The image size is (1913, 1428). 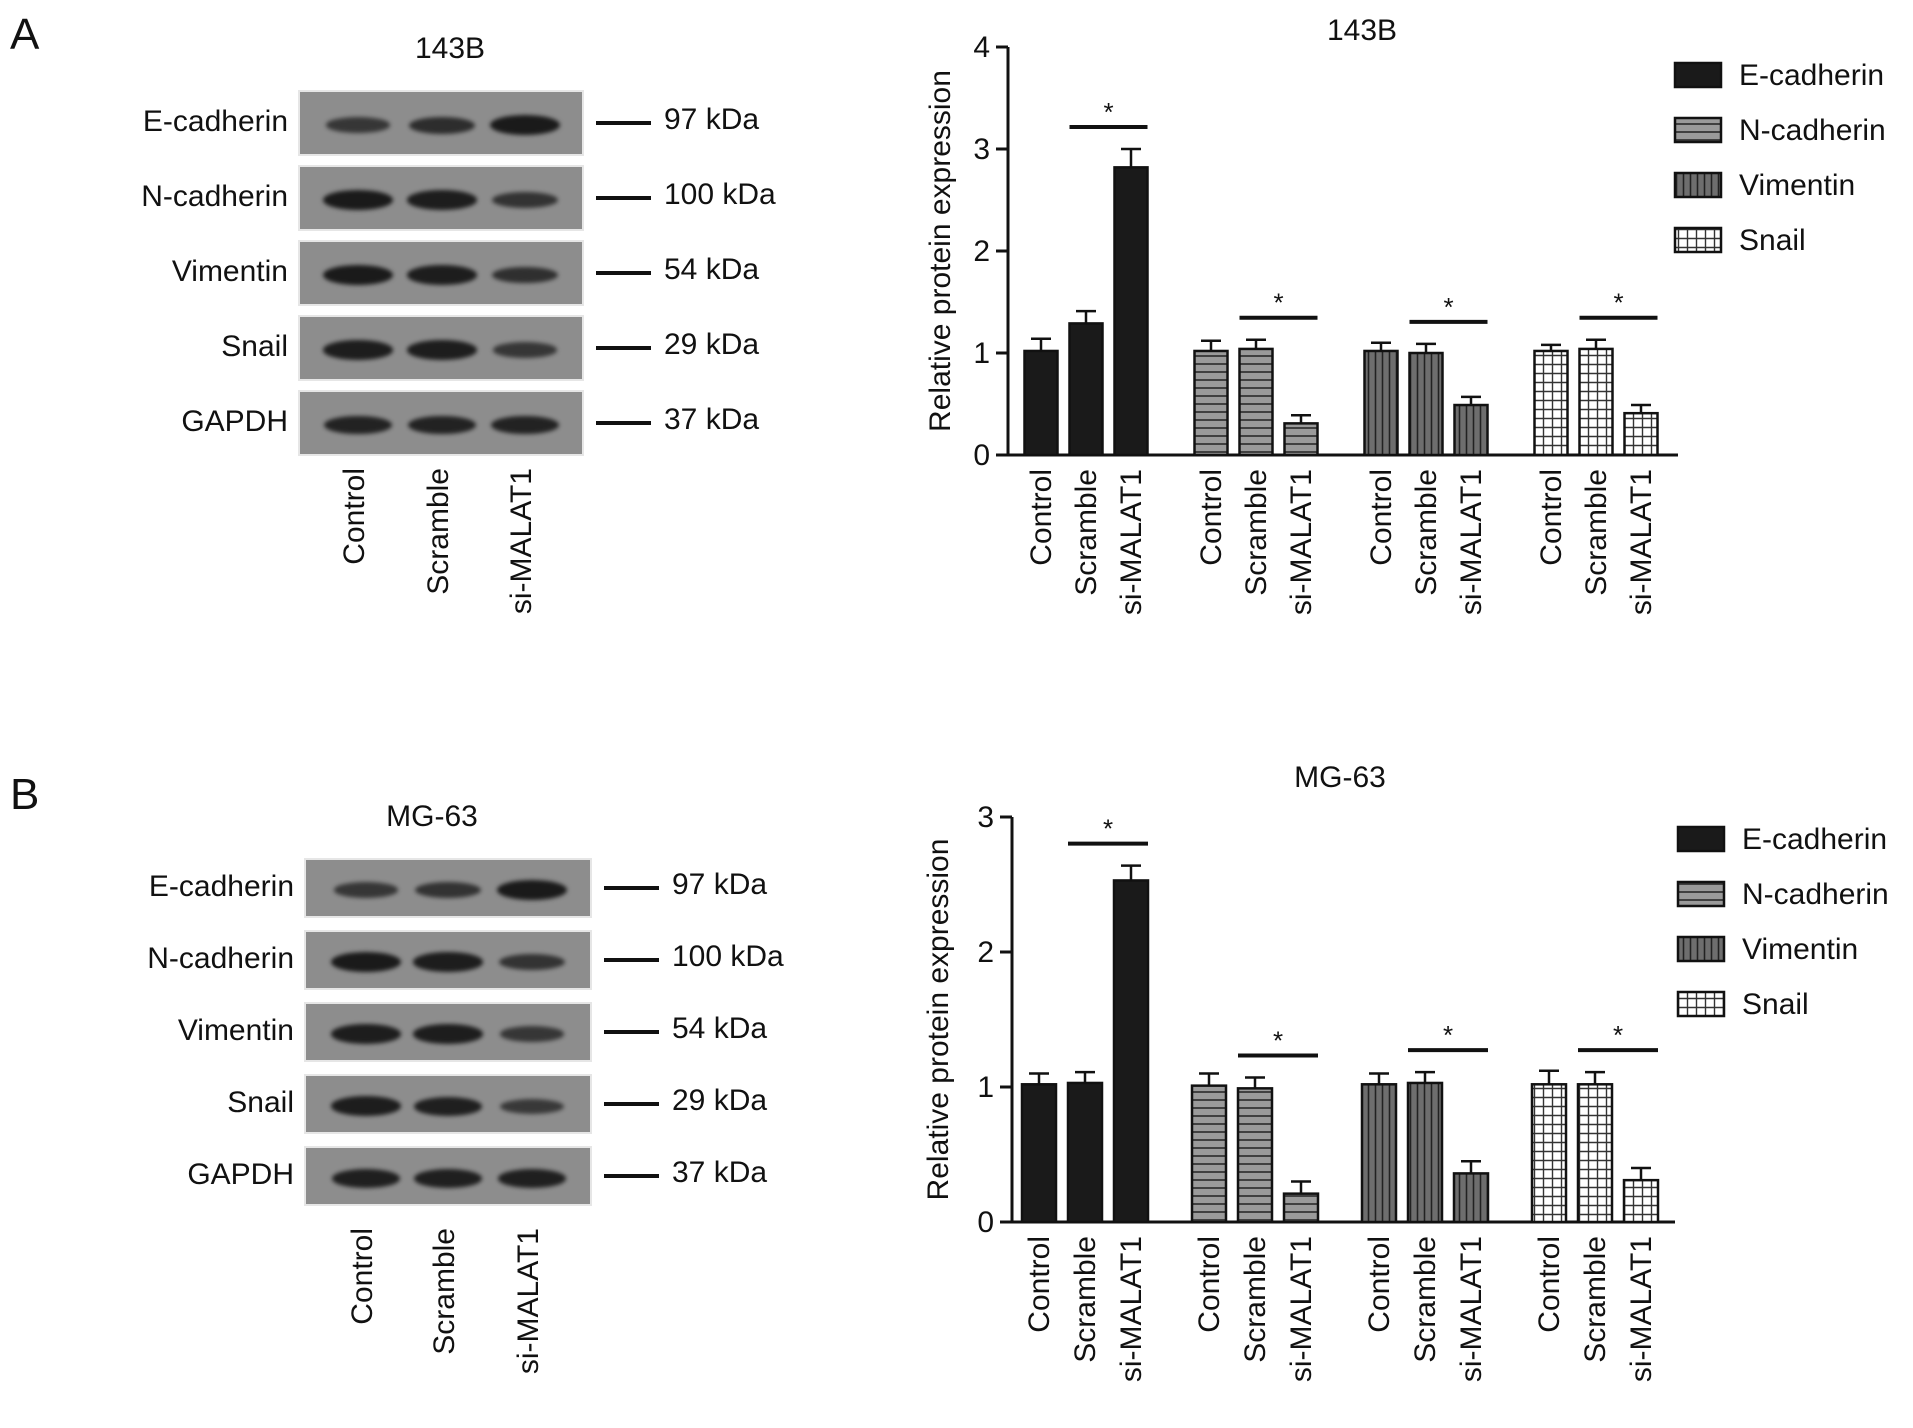 What do you see at coordinates (441, 273) in the screenshot?
I see `blot-strip-vimentin` at bounding box center [441, 273].